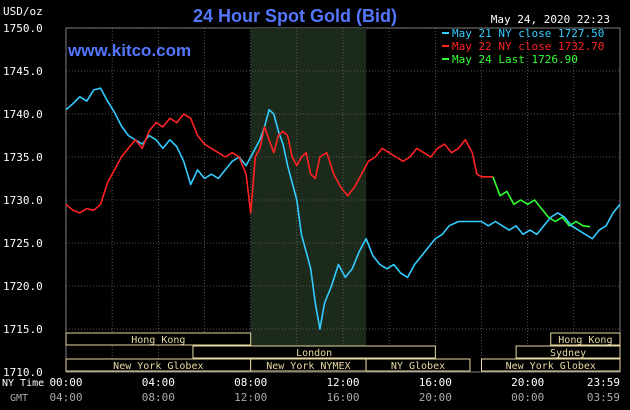  What do you see at coordinates (129, 50) in the screenshot?
I see `site-watermark: www.kitco.com` at bounding box center [129, 50].